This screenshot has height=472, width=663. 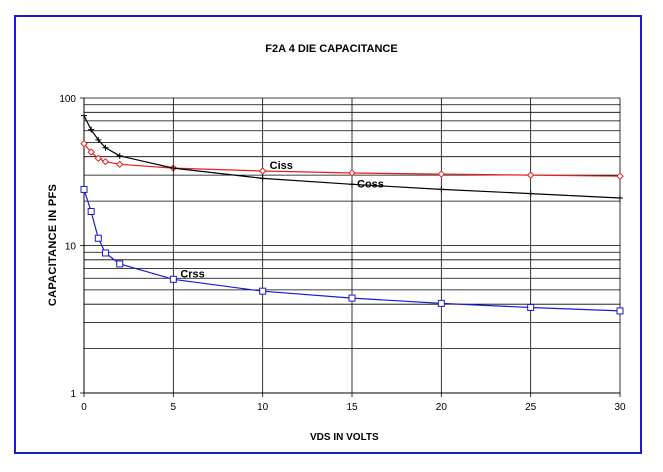 I want to click on y-tick-label: 1, so click(x=73, y=394).